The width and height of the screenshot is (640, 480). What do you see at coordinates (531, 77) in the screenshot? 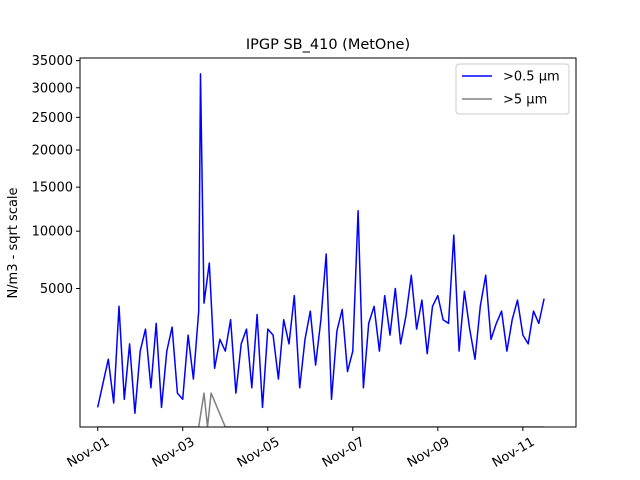
I see `legend-label: >0.5 µm` at bounding box center [531, 77].